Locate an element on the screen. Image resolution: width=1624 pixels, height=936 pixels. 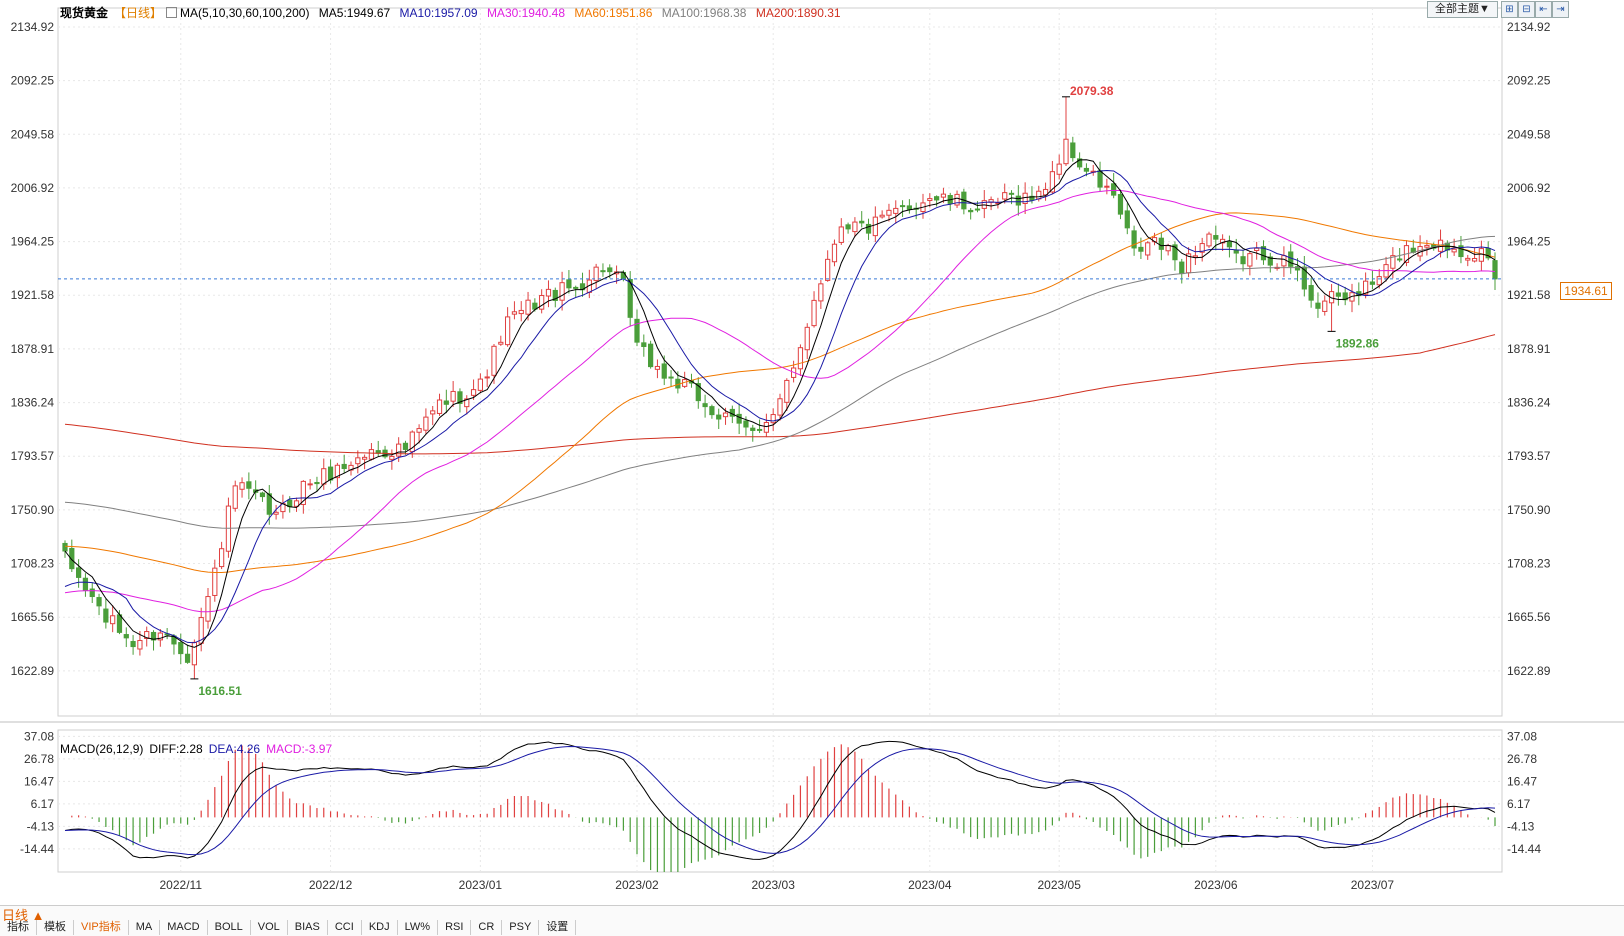
tab-indicators: 指标 is located at coordinates (18, 927).